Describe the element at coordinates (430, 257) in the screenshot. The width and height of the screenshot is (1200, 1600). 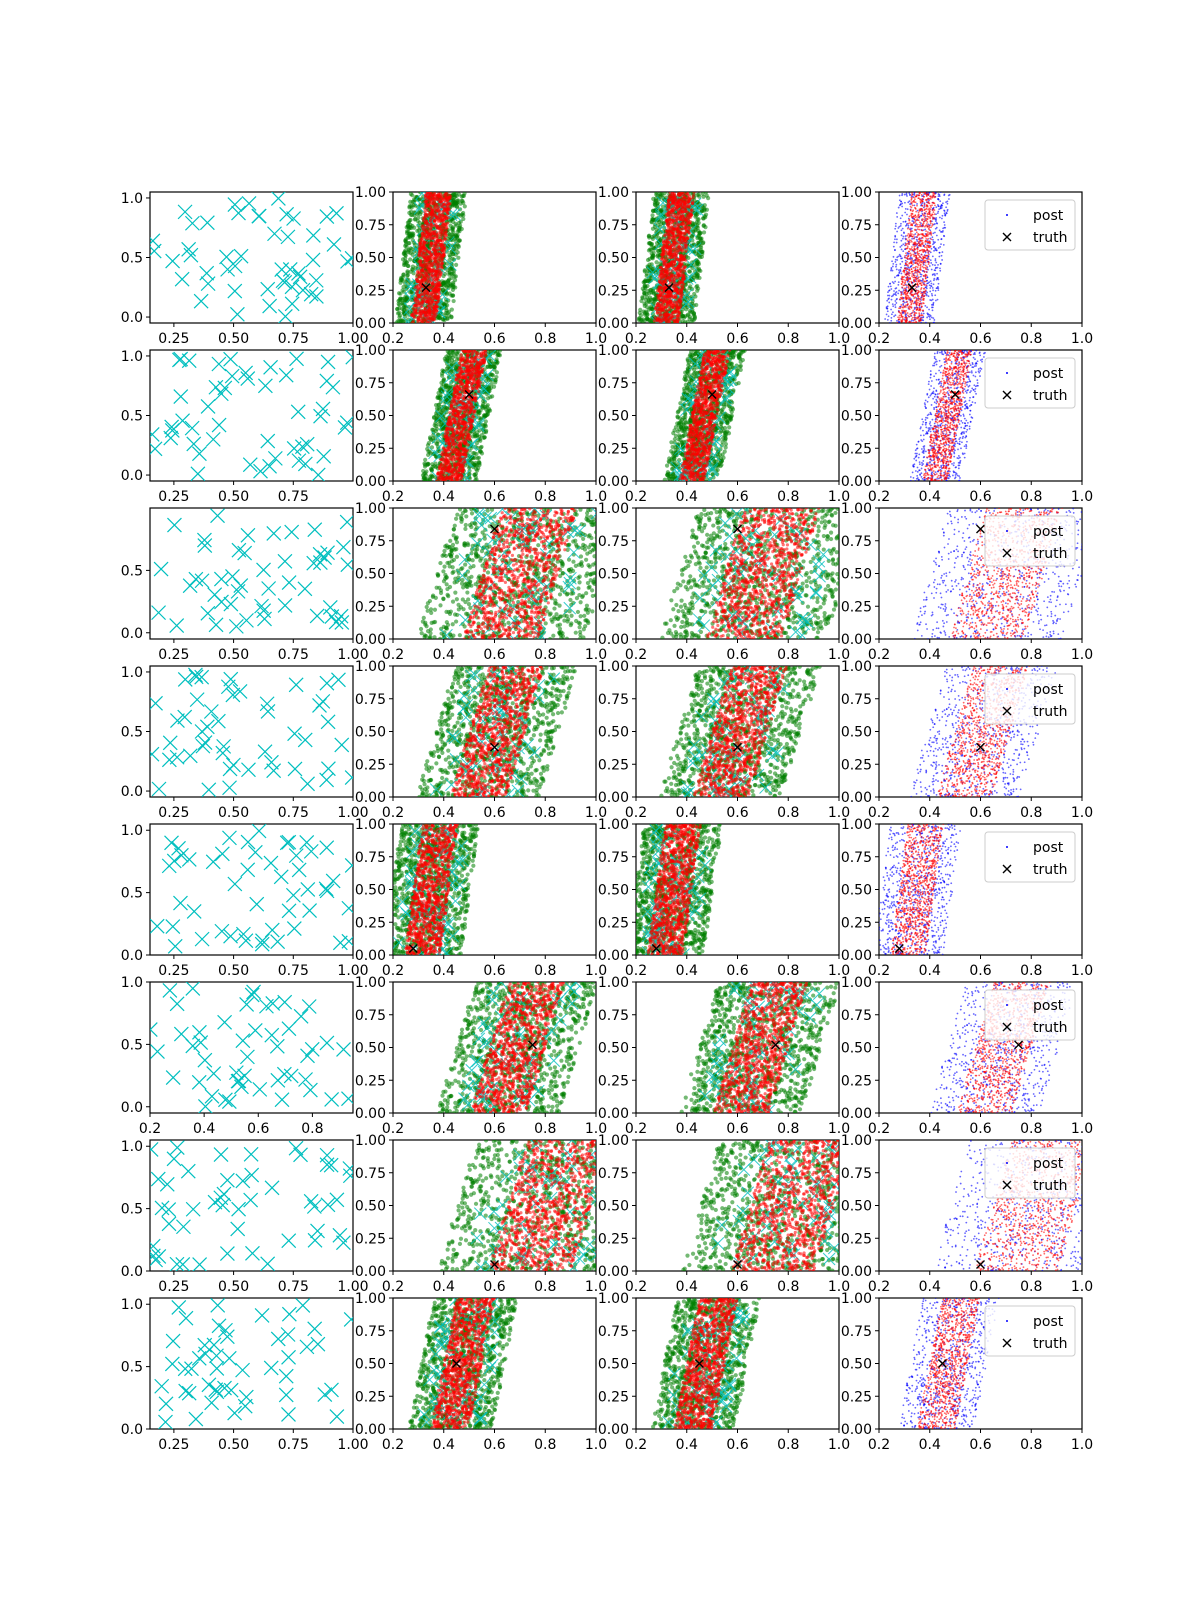
I see `posterior-points` at that location.